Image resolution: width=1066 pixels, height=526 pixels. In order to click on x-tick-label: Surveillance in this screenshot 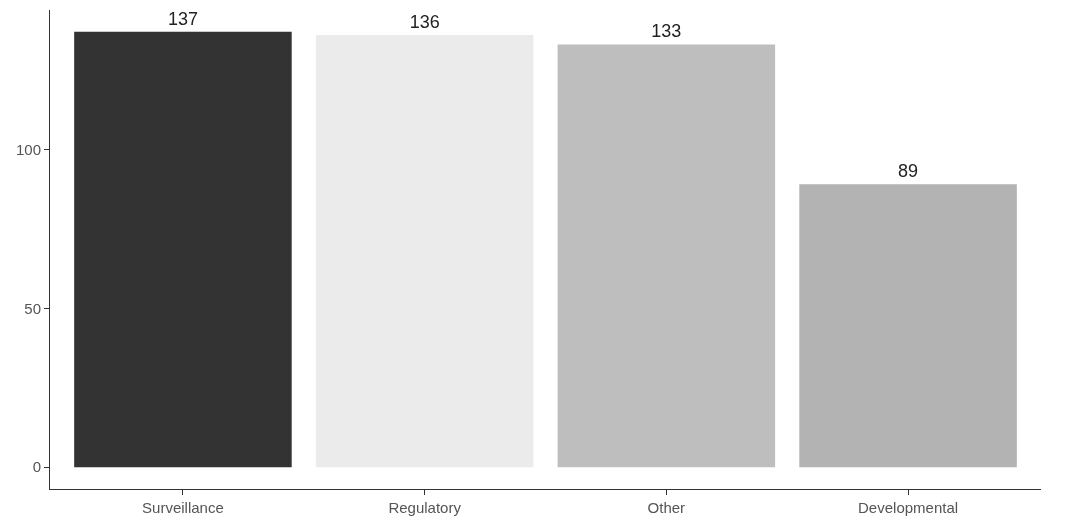, I will do `click(183, 507)`.